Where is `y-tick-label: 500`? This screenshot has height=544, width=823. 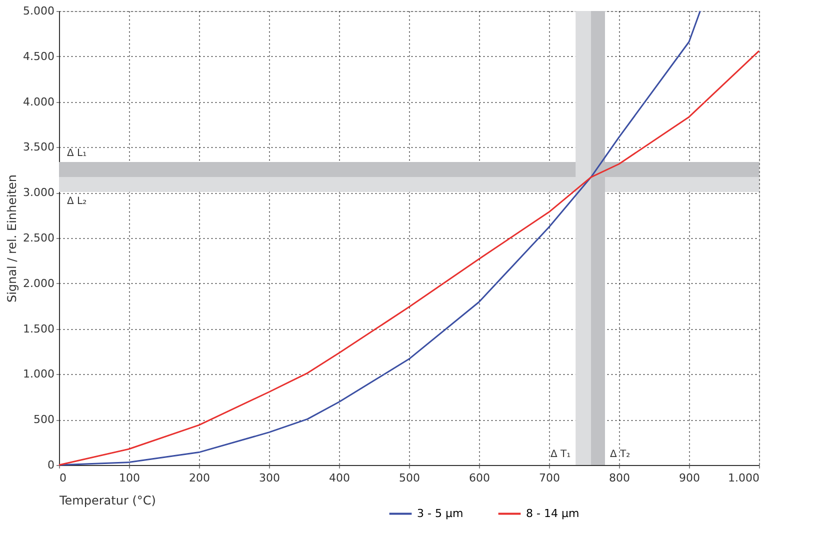
y-tick-label: 500 is located at coordinates (44, 419).